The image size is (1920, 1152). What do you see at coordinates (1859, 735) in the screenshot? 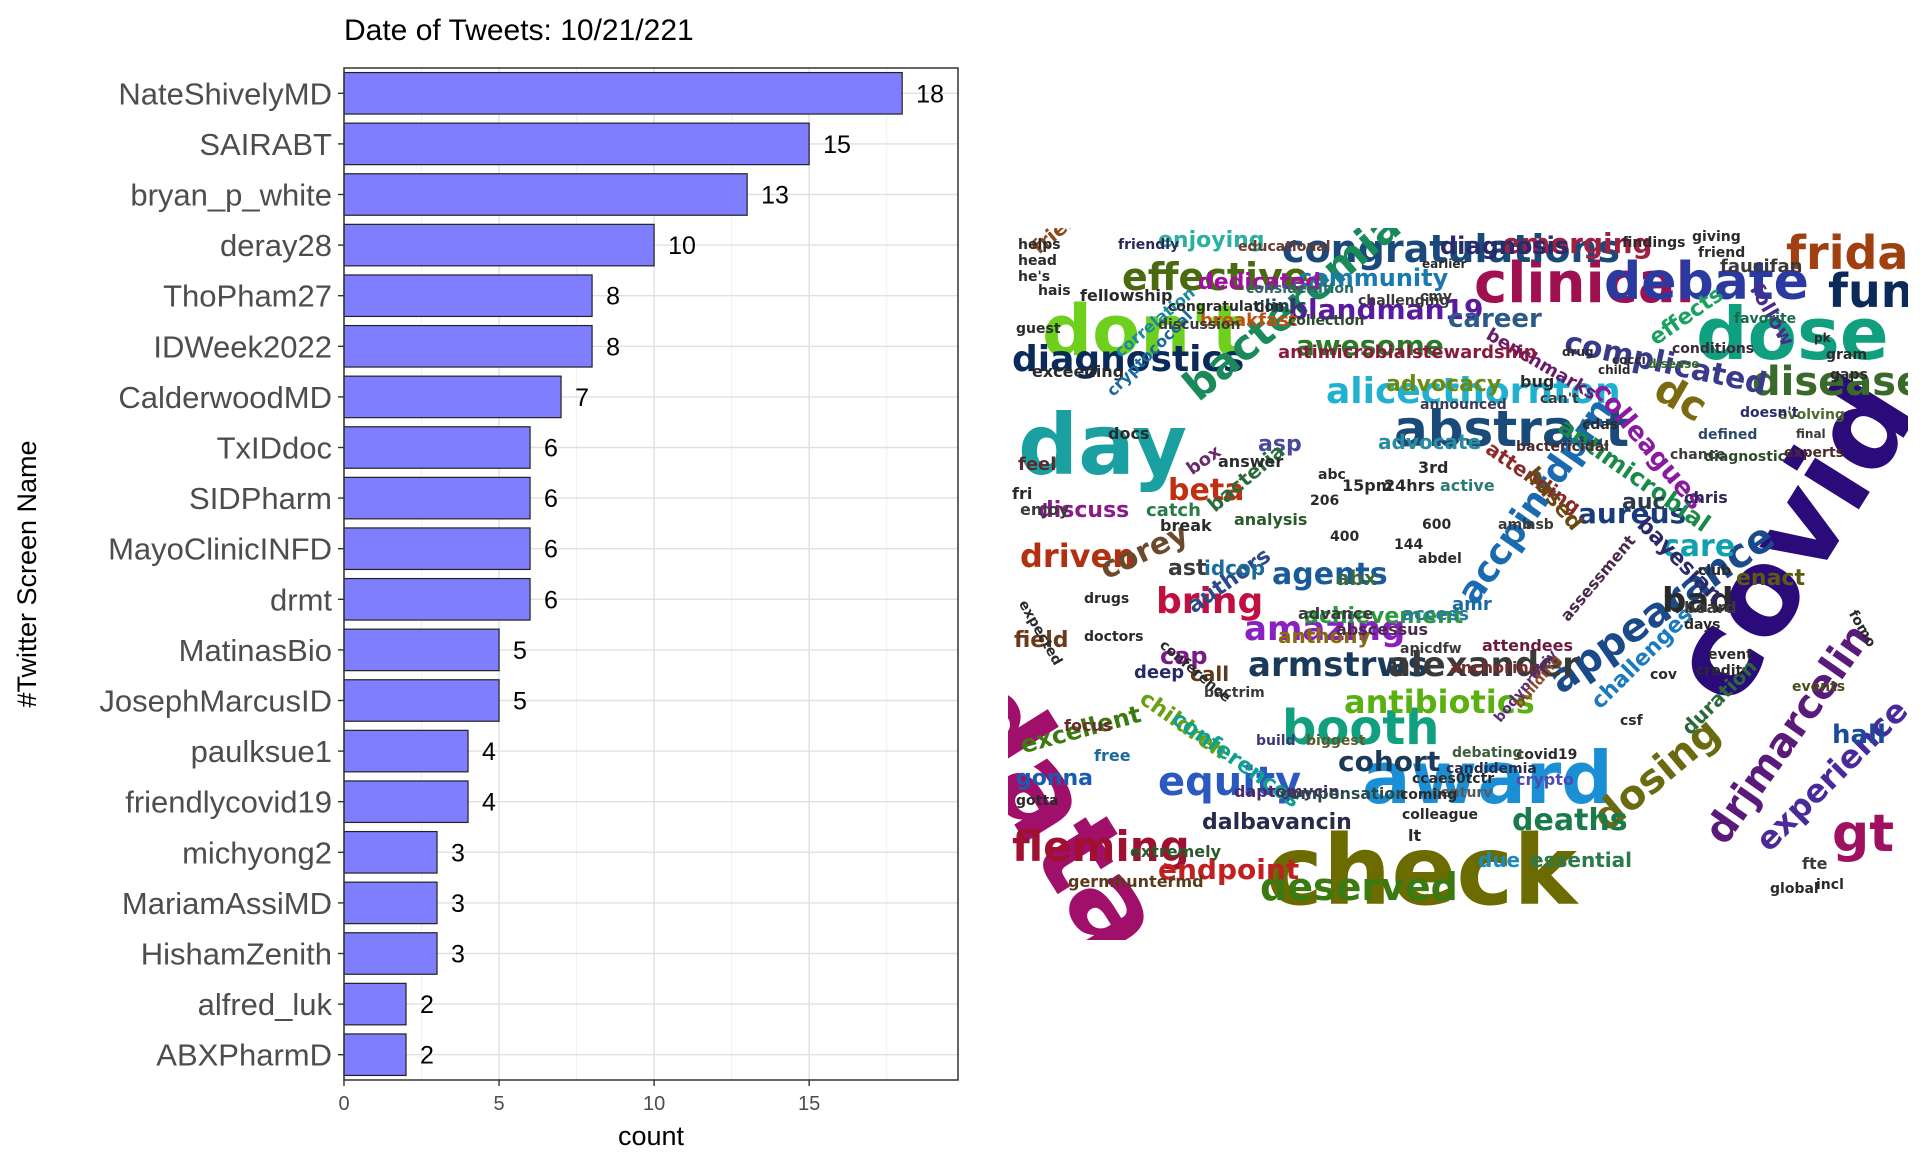
I see `word-cloud-word: hall` at bounding box center [1859, 735].